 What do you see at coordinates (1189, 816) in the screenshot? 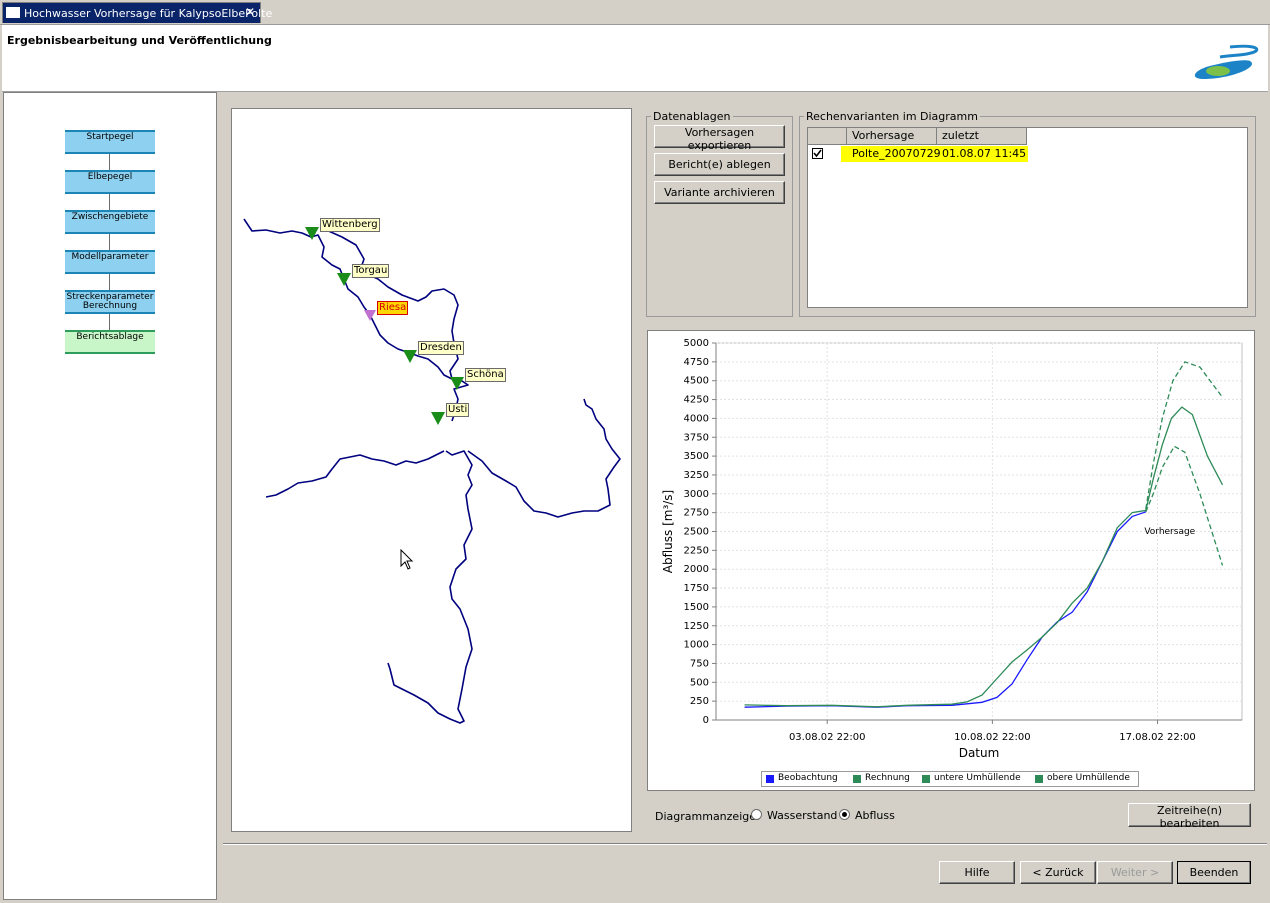
I see `edit-timeseries-button: Zeitreihe(n) bearbeiten` at bounding box center [1189, 816].